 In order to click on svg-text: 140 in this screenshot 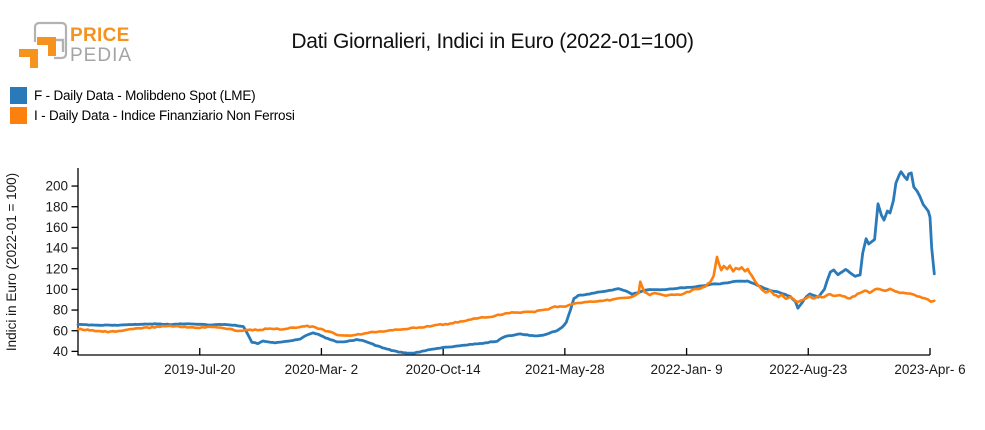, I will do `click(56, 248)`.